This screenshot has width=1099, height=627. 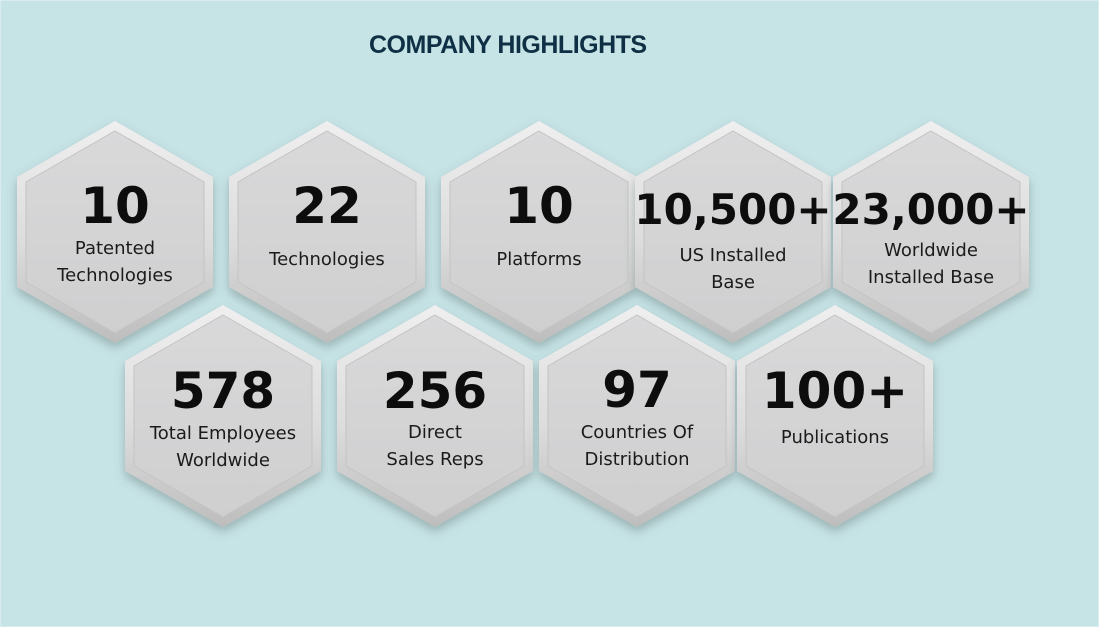 I want to click on highlight-label: Direct Sales Reps, so click(x=435, y=446).